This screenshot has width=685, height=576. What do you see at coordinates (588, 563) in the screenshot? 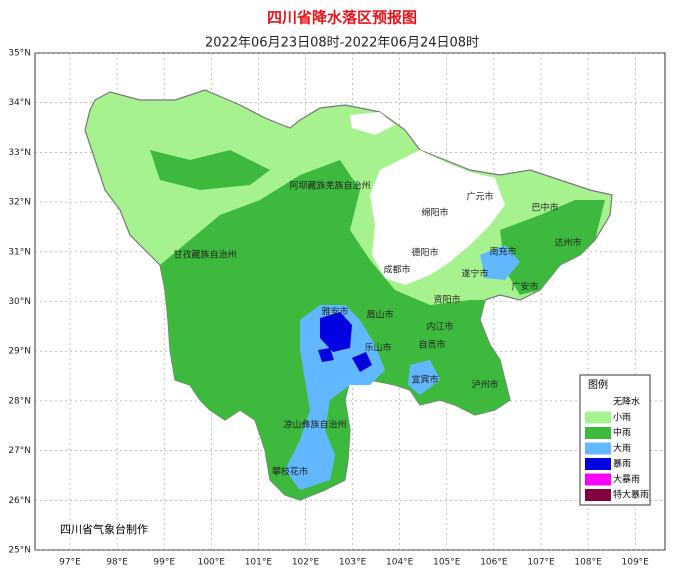
I see `lon-label: 108°E` at bounding box center [588, 563].